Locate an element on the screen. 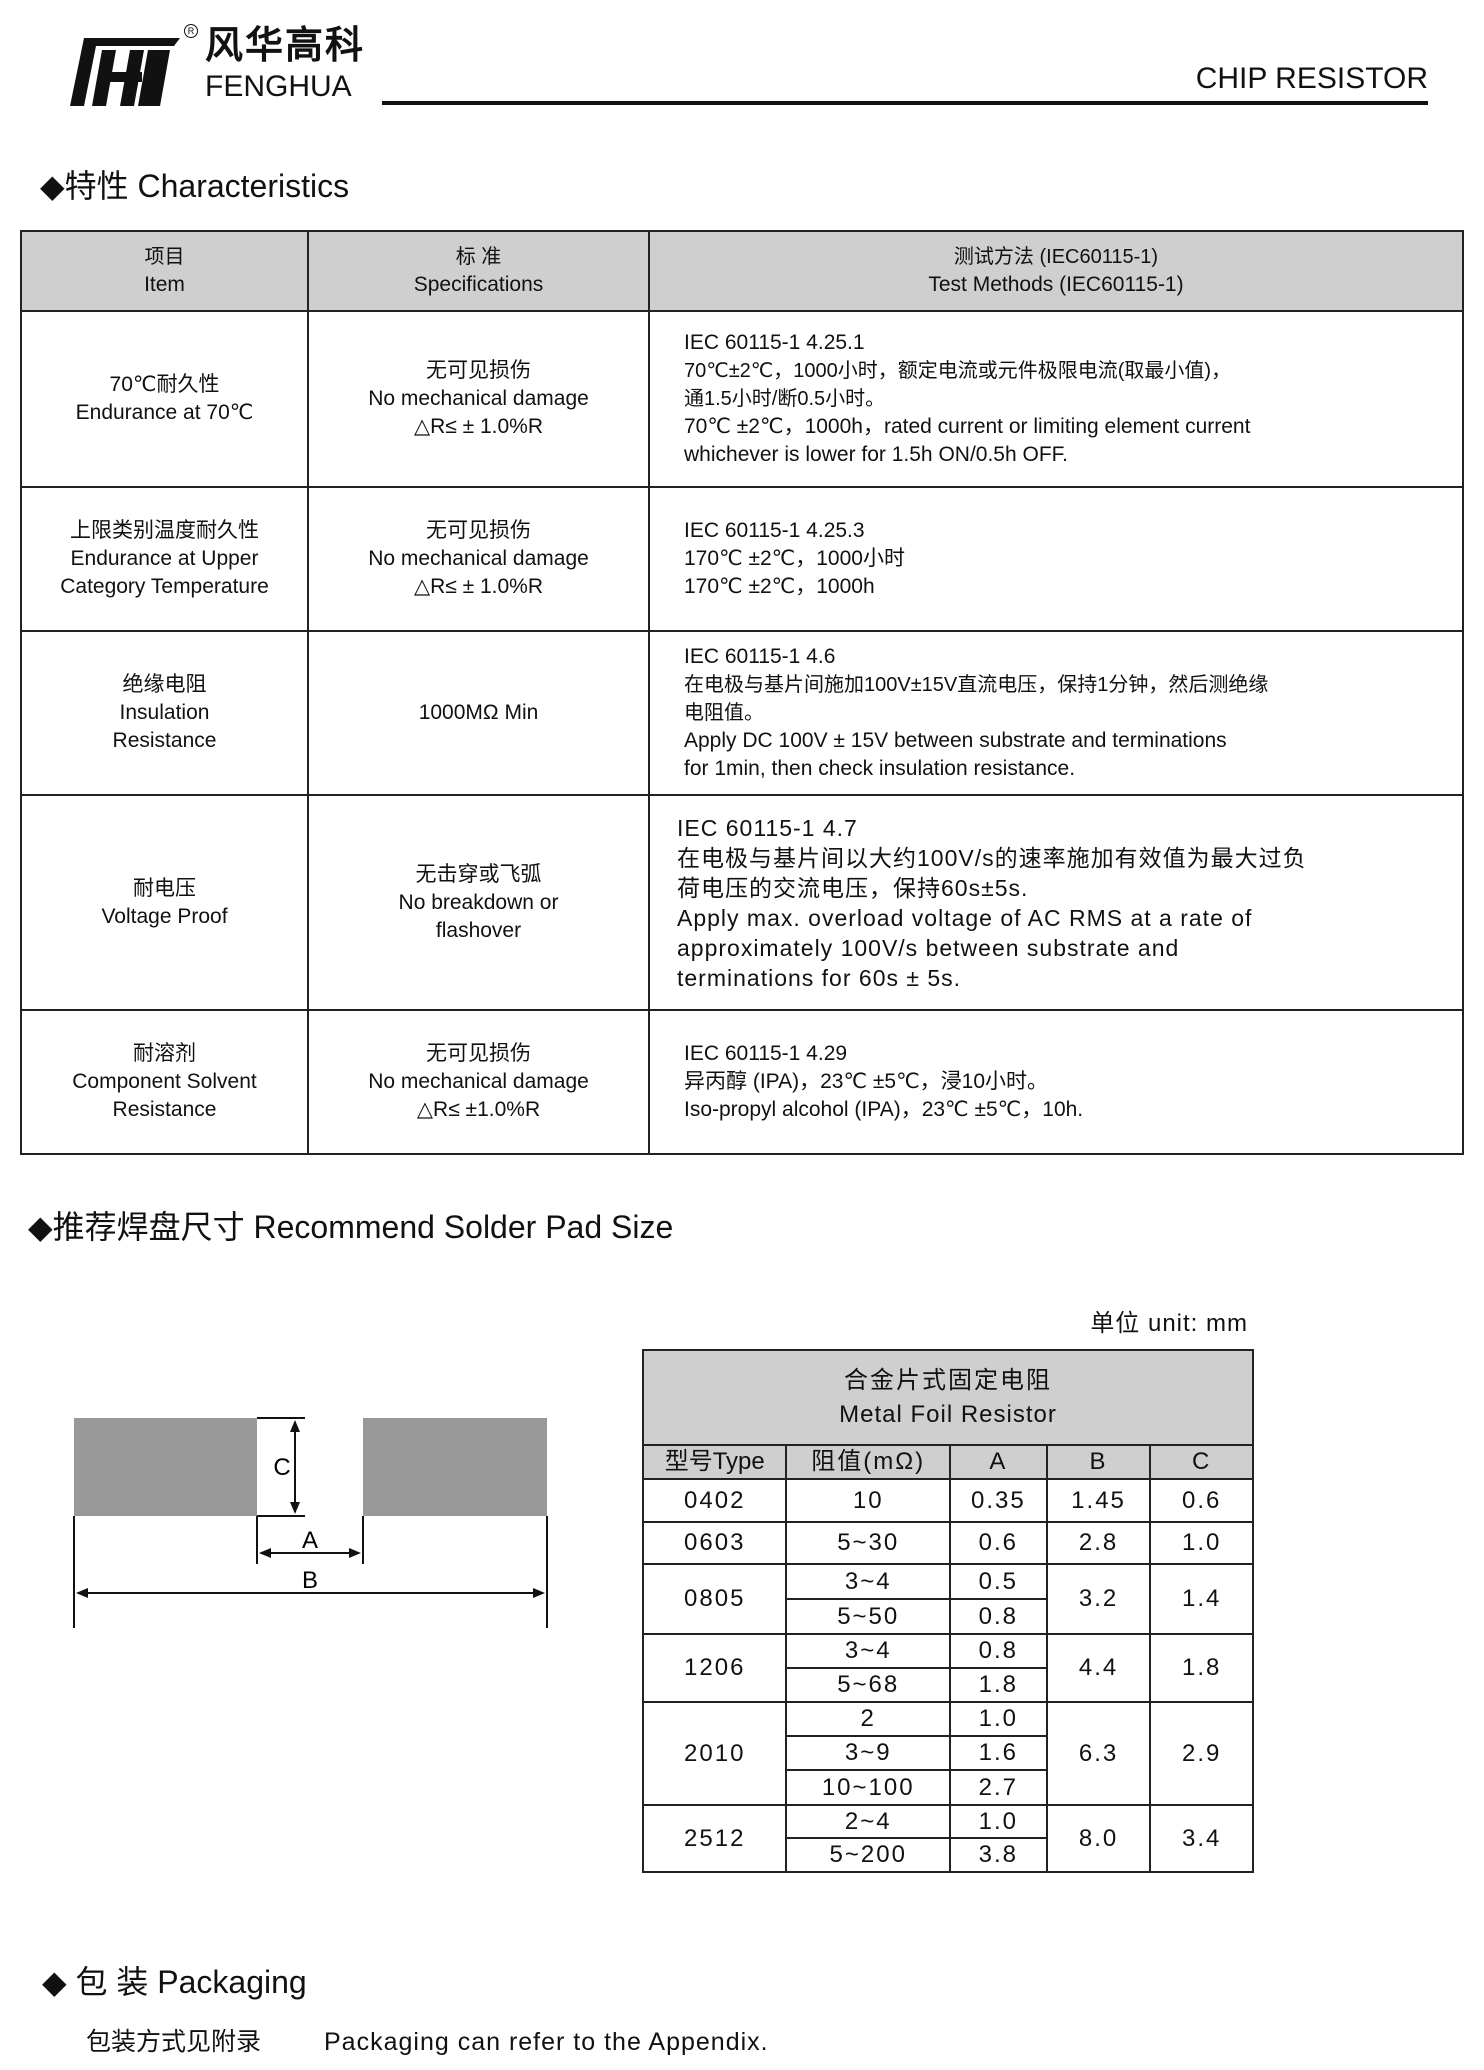 This screenshot has width=1484, height=2070. logo-english-name: FENGHUA is located at coordinates (278, 86).